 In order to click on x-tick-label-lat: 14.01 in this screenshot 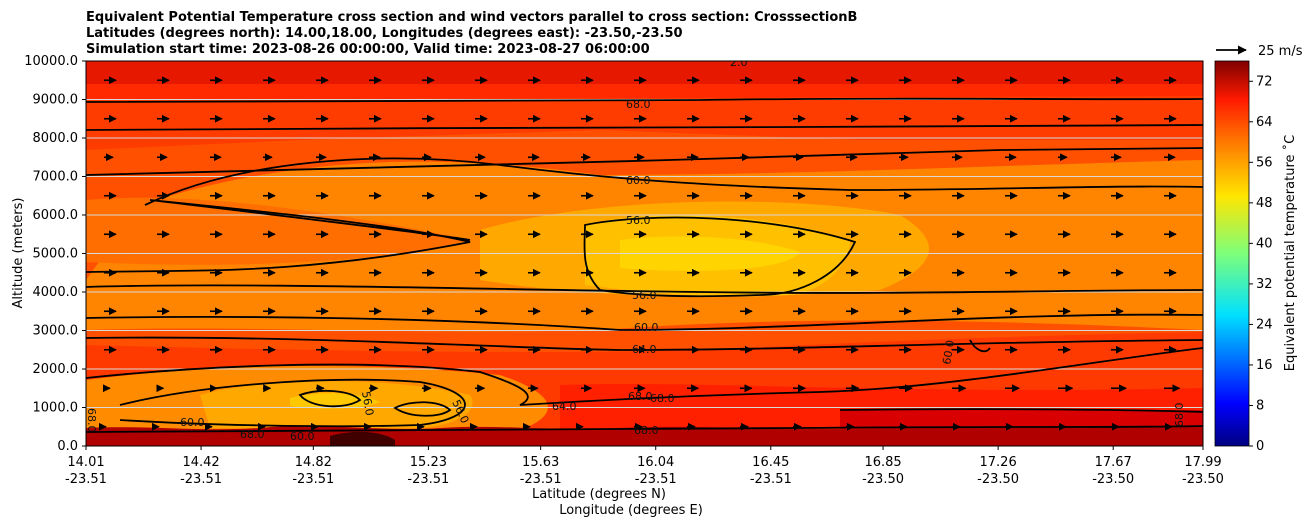, I will do `click(85, 462)`.